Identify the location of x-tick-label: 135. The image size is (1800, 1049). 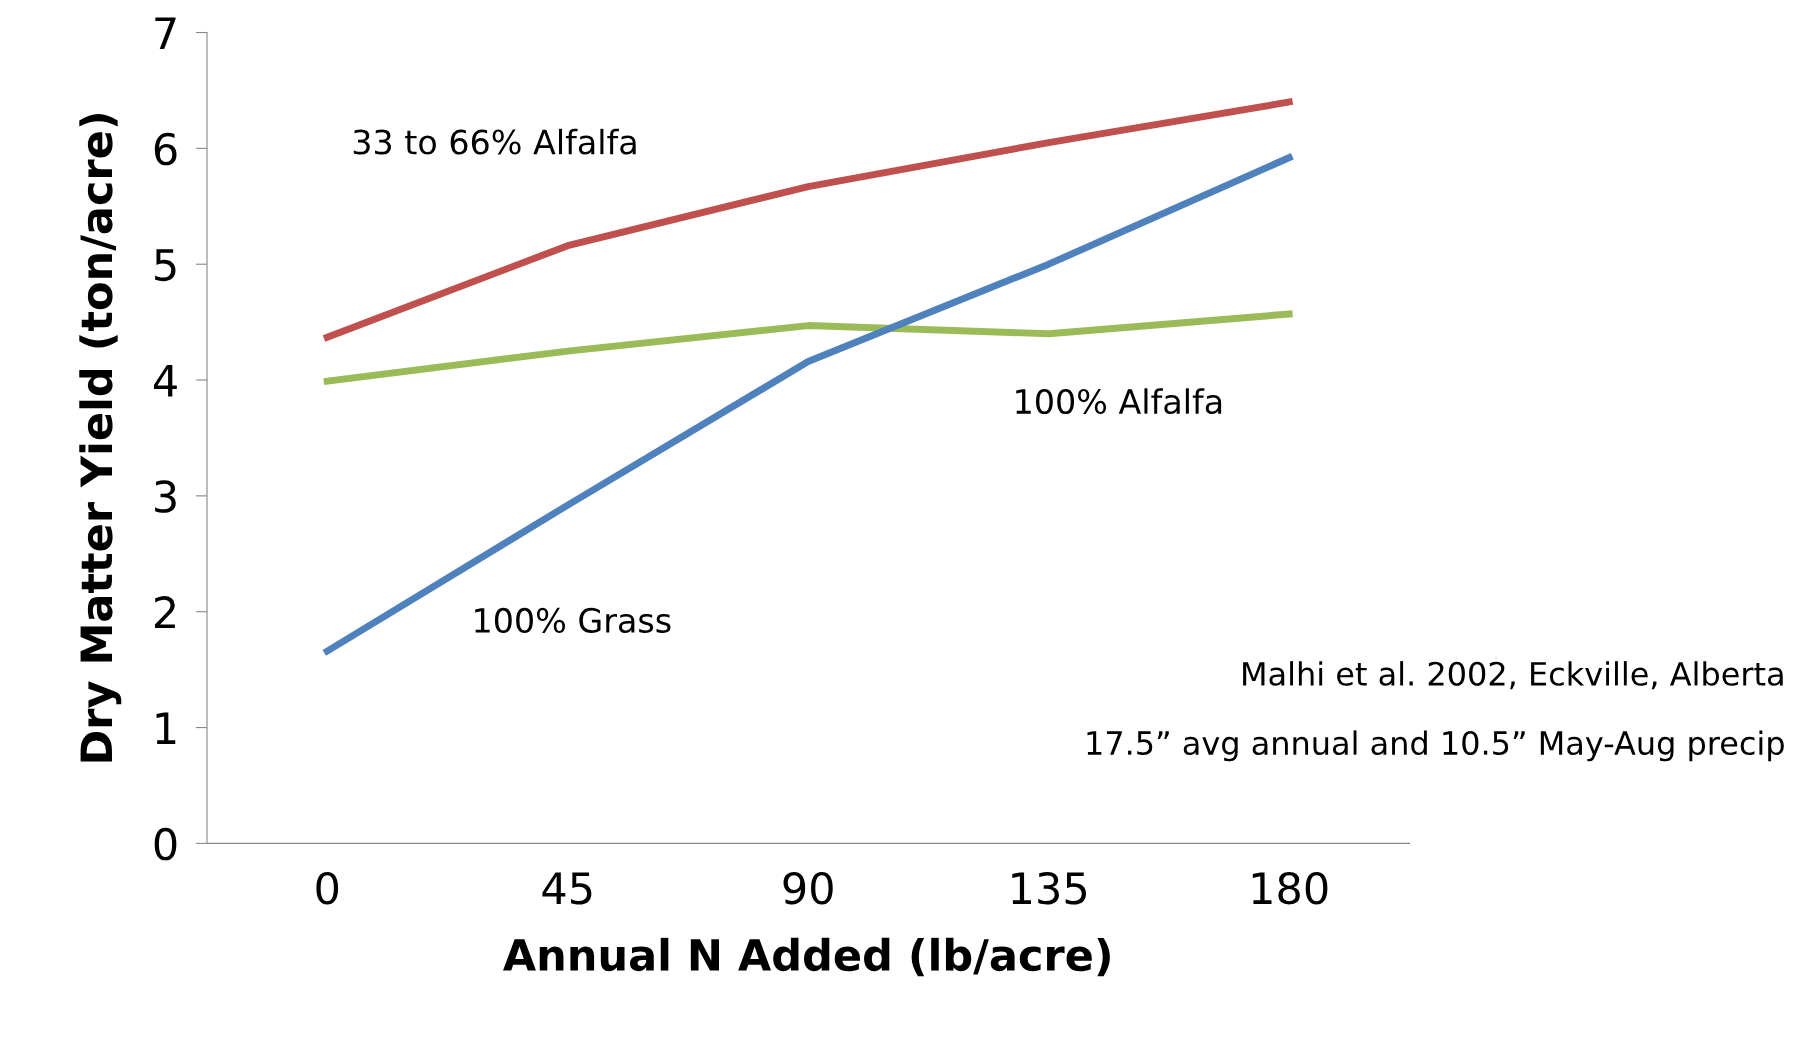
(1049, 888).